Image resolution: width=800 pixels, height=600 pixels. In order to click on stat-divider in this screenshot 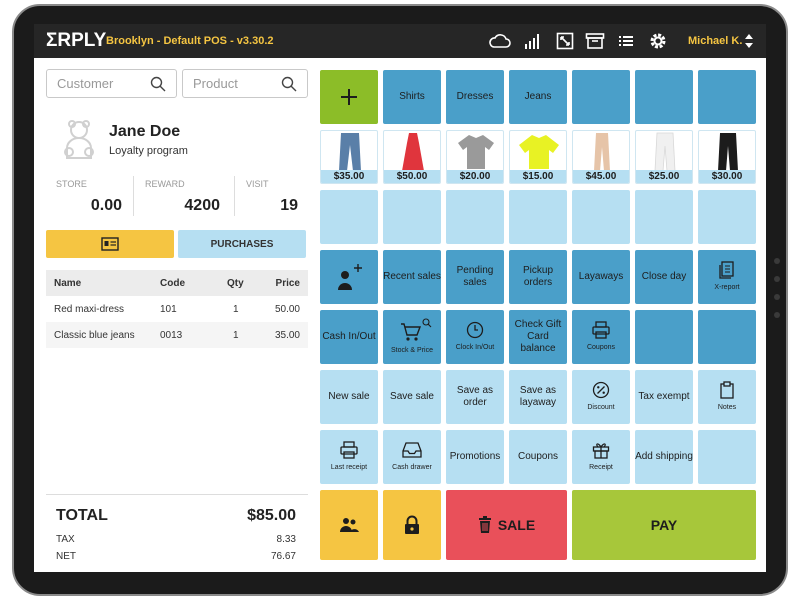, I will do `click(133, 196)`.